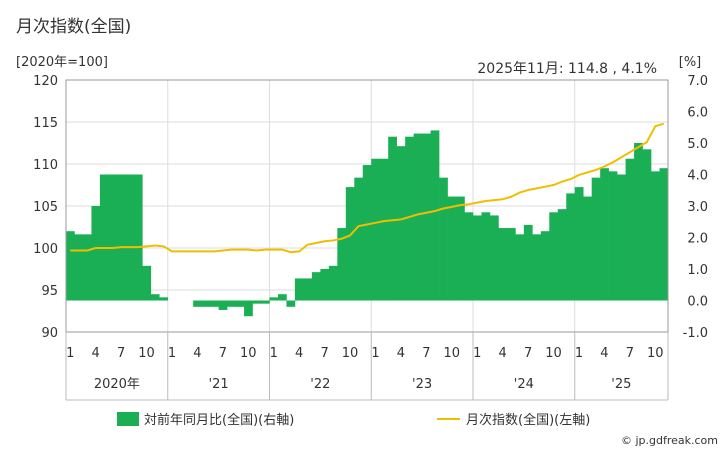  Describe the element at coordinates (117, 384) in the screenshot. I see `year-label: 2020年` at that location.